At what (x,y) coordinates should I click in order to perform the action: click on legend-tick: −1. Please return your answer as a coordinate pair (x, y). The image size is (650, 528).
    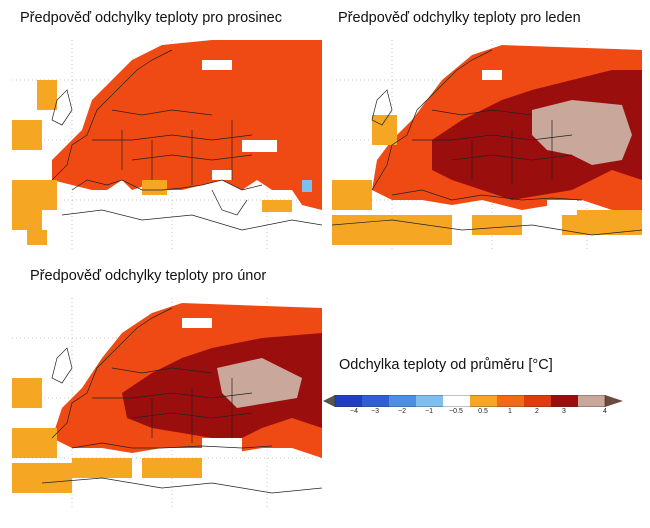
    Looking at the image, I should click on (429, 411).